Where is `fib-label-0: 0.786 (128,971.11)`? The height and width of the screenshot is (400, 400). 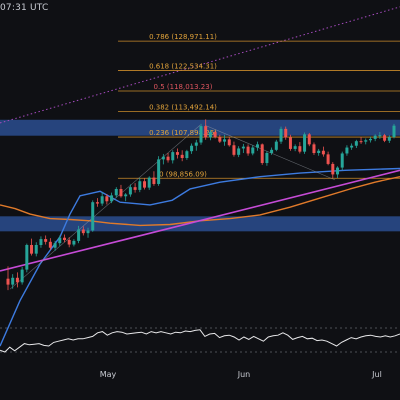 fib-label-0: 0.786 (128,971.11) is located at coordinates (183, 37).